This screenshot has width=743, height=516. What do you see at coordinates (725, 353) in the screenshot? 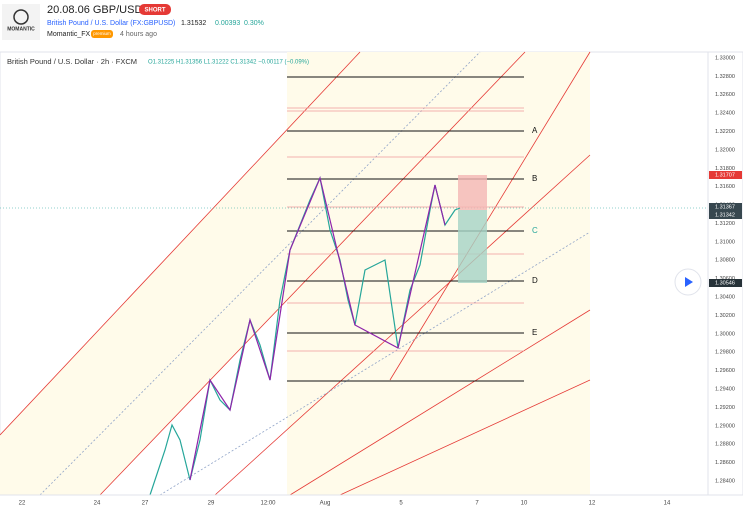
I see `price-tick: 1.29800` at bounding box center [725, 353].